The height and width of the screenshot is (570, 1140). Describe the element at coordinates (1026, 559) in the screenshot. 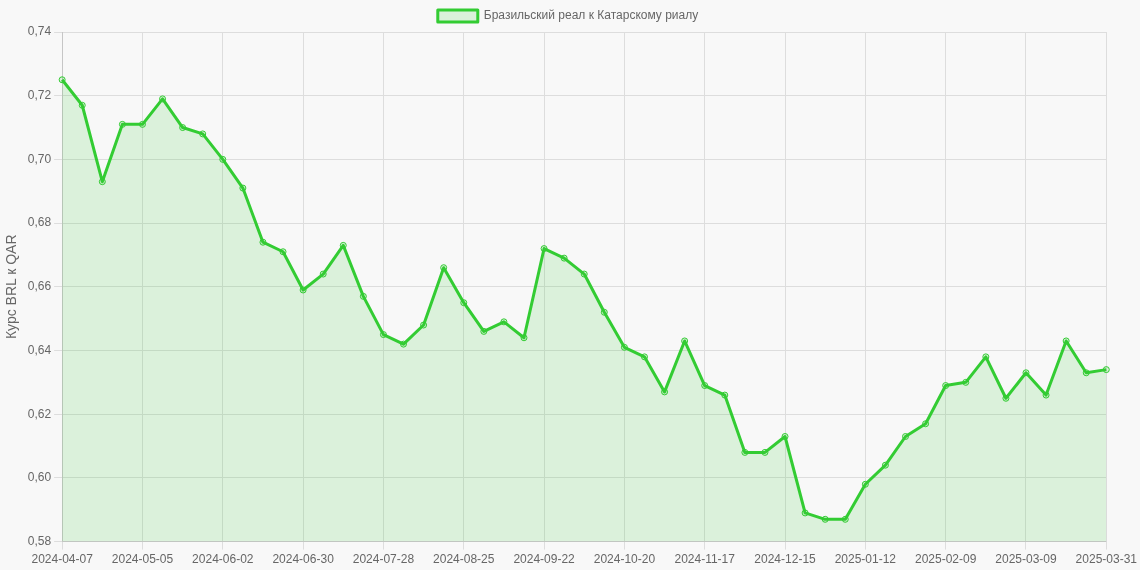

I see `x-tick-label: 2025-03-09` at that location.